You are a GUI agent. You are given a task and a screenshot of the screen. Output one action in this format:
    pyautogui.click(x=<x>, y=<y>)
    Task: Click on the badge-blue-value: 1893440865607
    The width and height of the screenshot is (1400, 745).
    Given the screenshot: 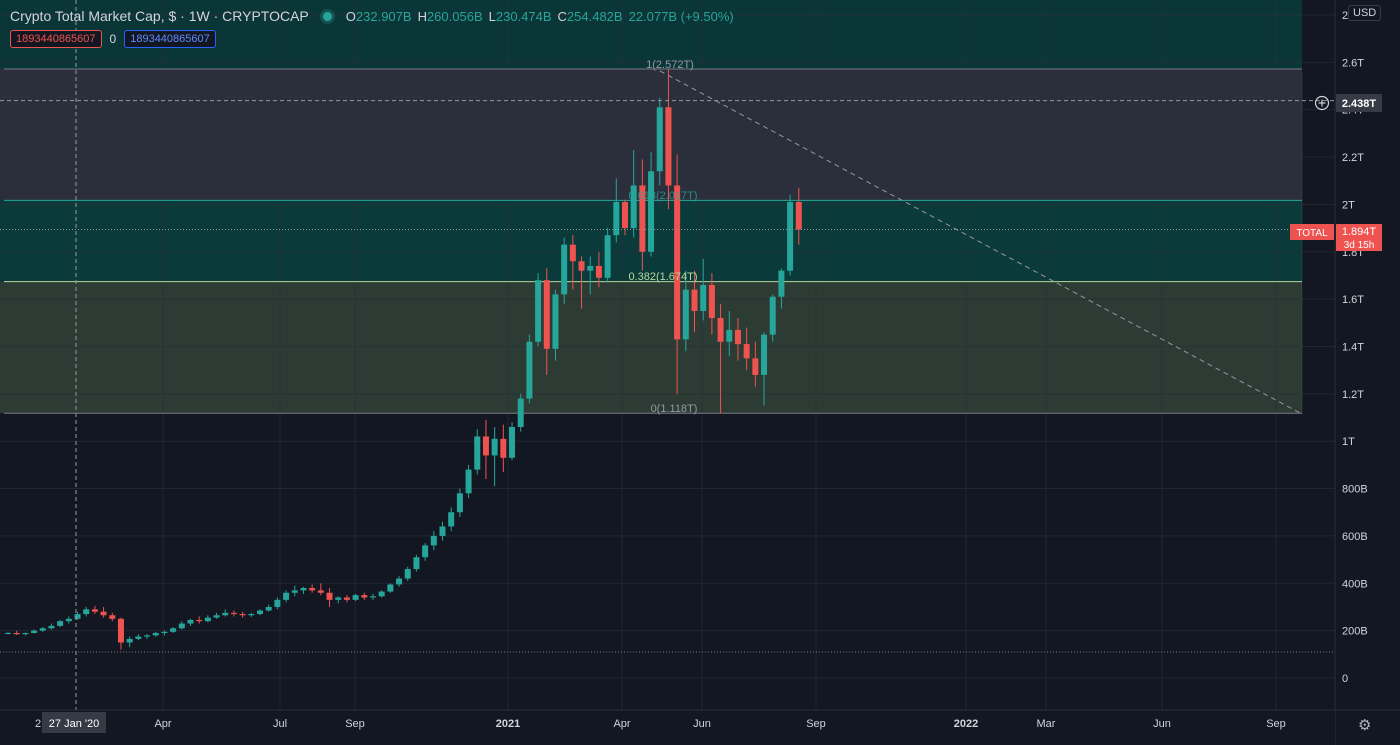 What is the action you would take?
    pyautogui.click(x=170, y=39)
    